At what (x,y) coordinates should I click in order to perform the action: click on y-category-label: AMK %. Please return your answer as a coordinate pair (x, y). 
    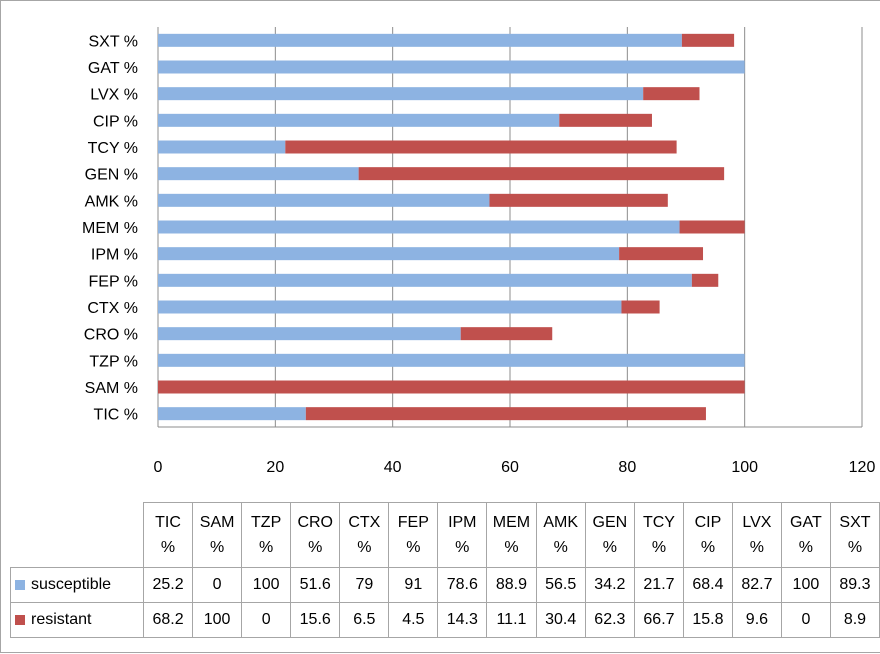
    Looking at the image, I should click on (111, 201).